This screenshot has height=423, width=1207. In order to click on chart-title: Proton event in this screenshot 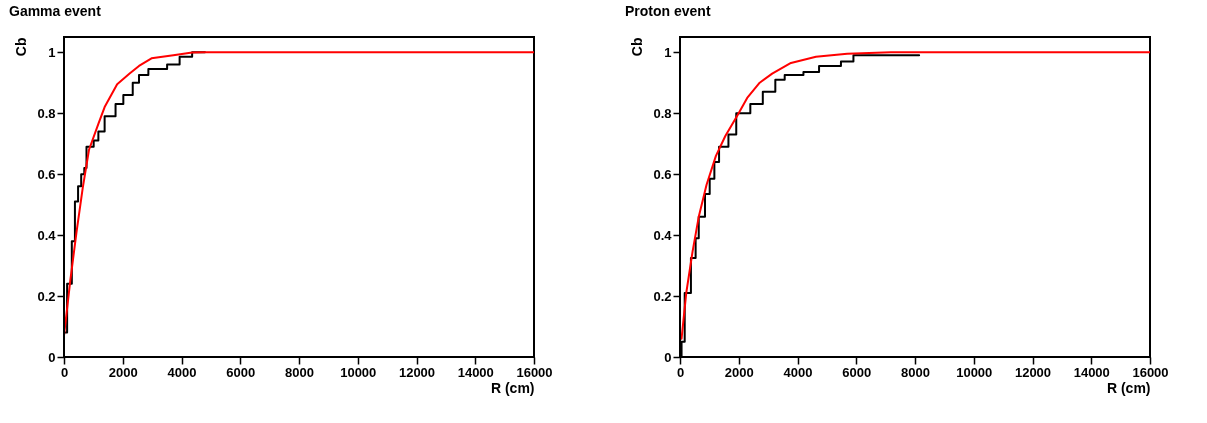, I will do `click(668, 11)`.